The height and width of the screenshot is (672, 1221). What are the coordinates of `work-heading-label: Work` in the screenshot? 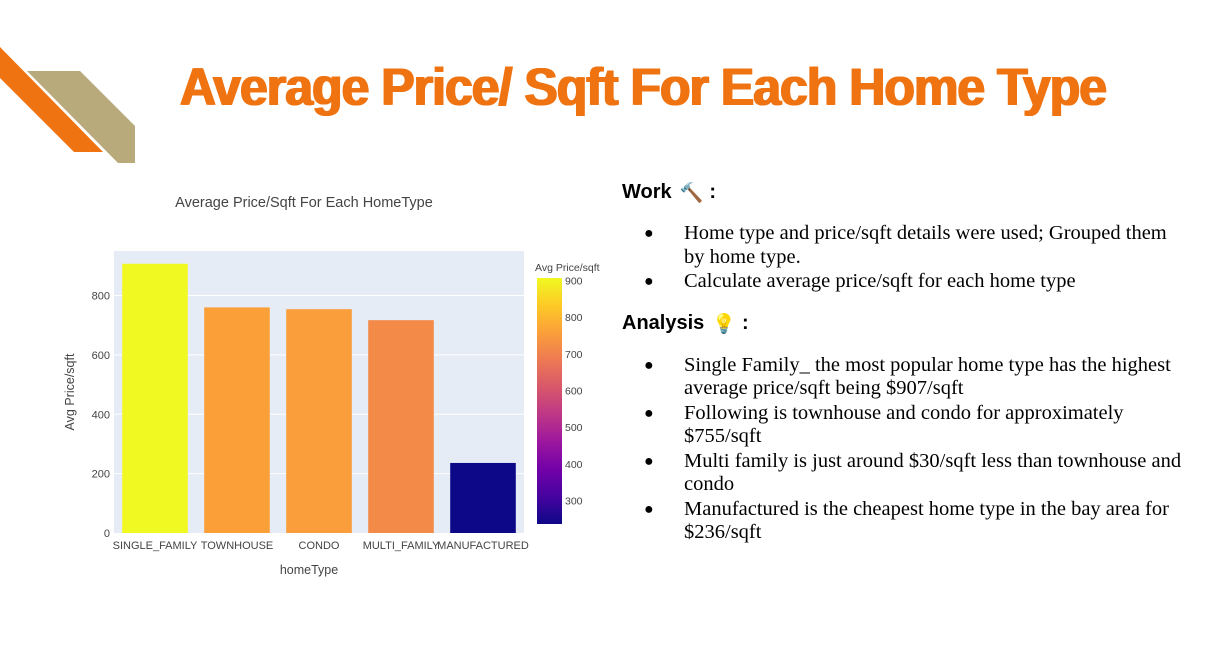 It's located at (647, 191).